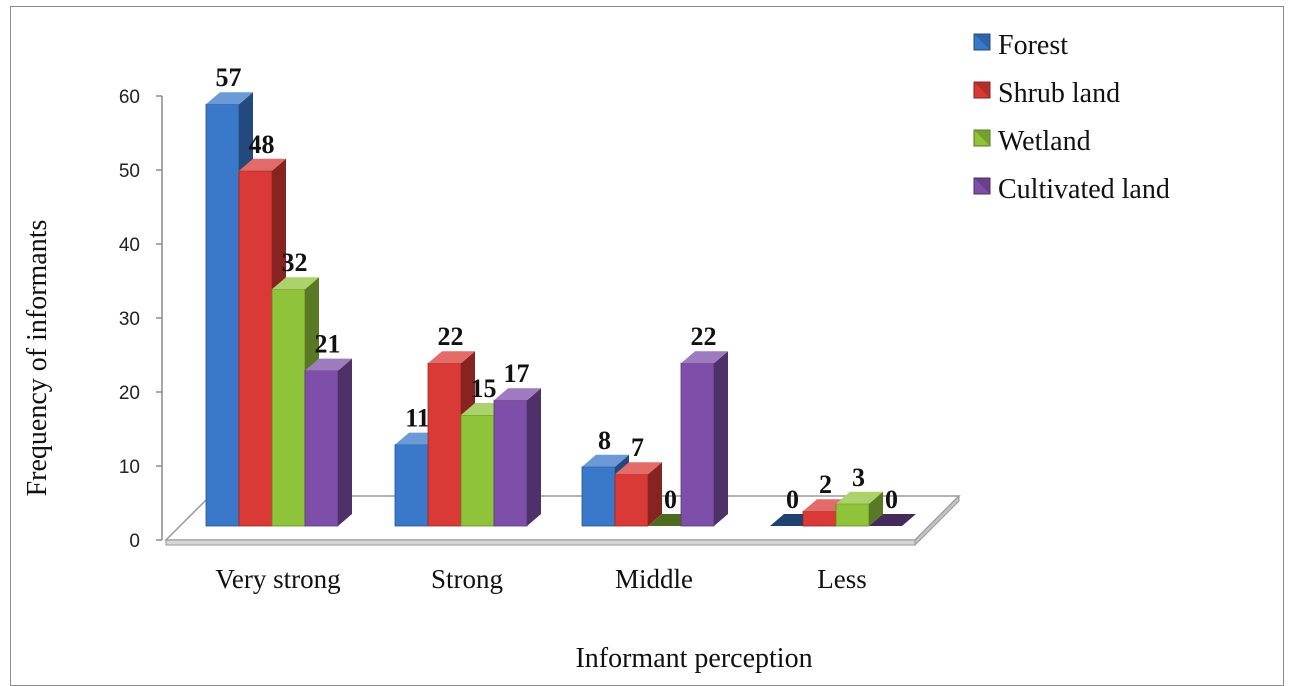 The width and height of the screenshot is (1290, 686). What do you see at coordinates (417, 418) in the screenshot?
I see `data-label: 11` at bounding box center [417, 418].